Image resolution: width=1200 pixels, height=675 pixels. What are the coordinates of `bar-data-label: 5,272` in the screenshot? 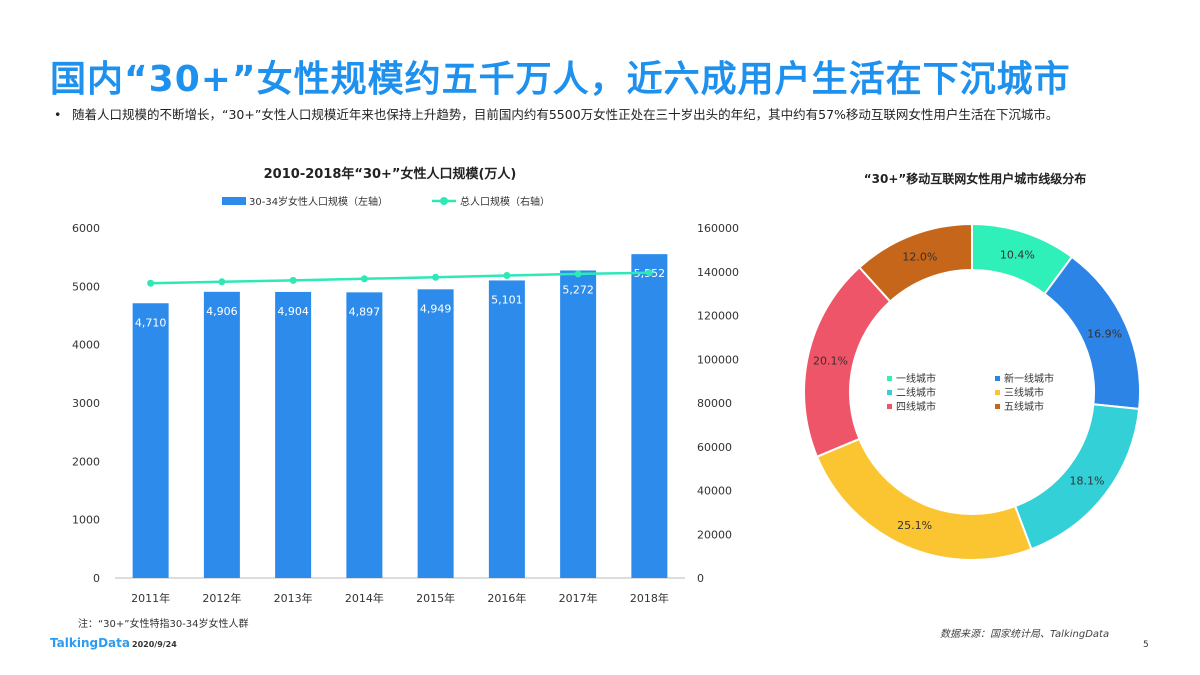 It's located at (578, 289).